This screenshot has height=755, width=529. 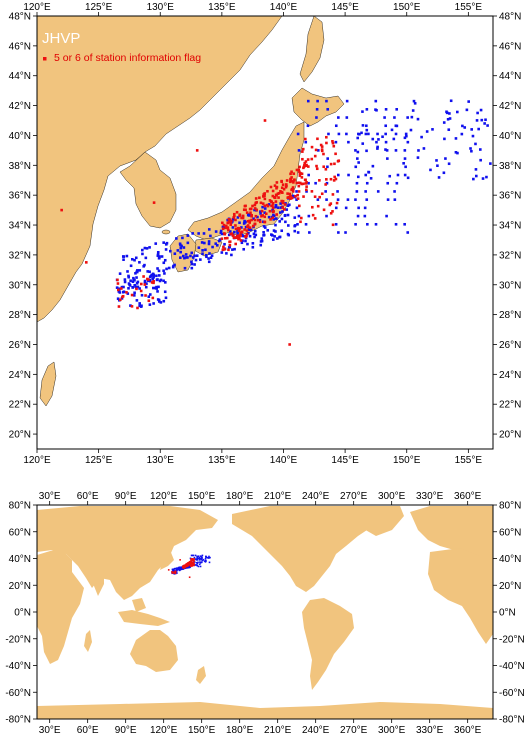 What do you see at coordinates (139, 605) in the screenshot?
I see `borneo-island` at bounding box center [139, 605].